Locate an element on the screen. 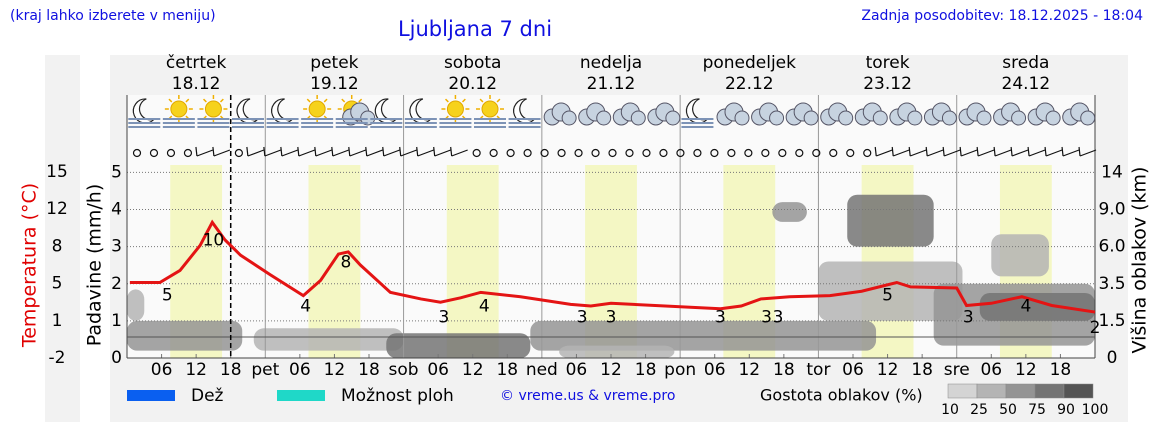 This screenshot has width=1152, height=443. y2-tick-label: 3.5 is located at coordinates (1111, 284).